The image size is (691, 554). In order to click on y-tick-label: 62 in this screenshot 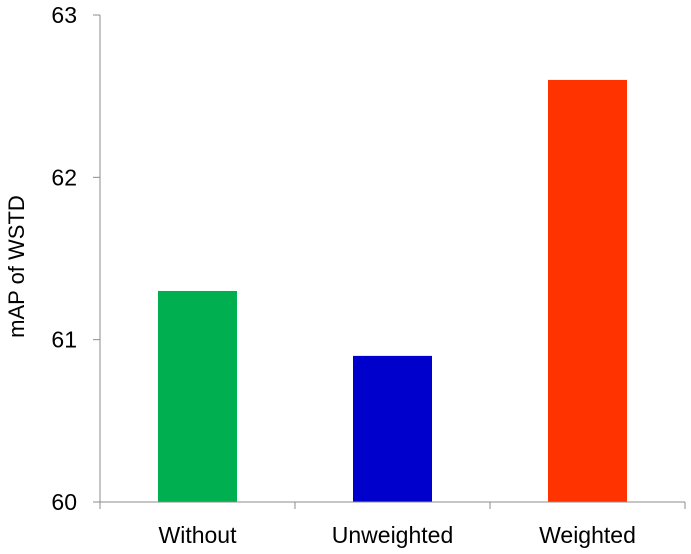, I will do `click(64, 177)`.